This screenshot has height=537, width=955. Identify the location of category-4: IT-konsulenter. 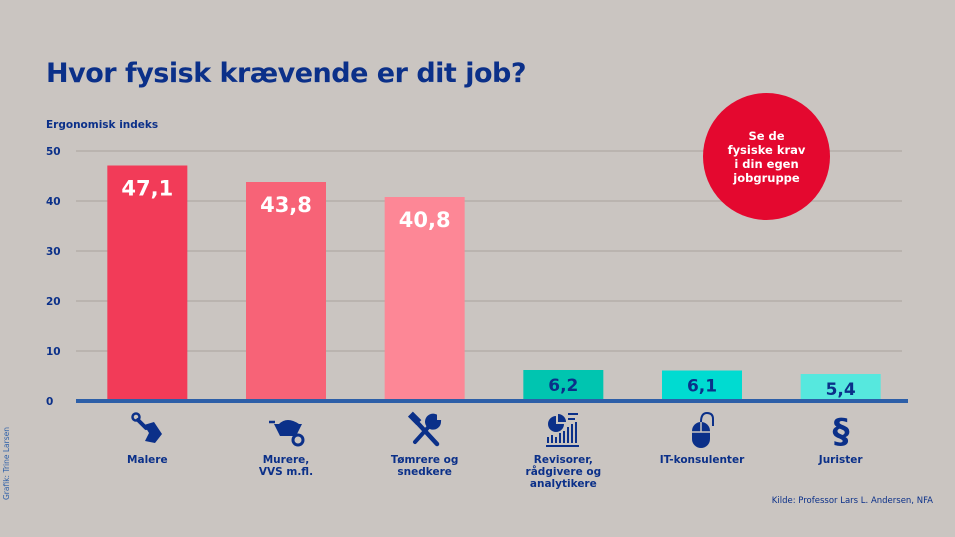
(702, 438).